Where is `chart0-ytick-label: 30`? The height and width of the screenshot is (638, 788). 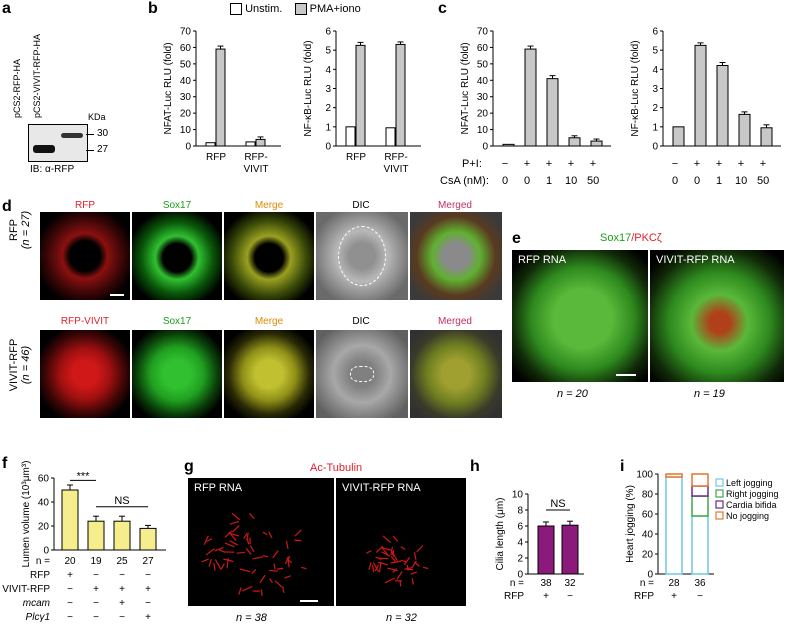 chart0-ytick-label: 30 is located at coordinates (186, 97).